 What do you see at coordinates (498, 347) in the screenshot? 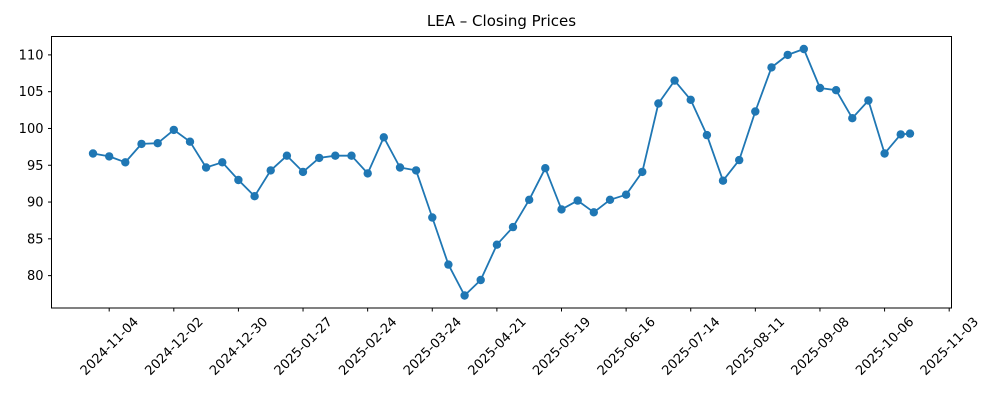
I see `x-tick-label: 2025-04-21` at bounding box center [498, 347].